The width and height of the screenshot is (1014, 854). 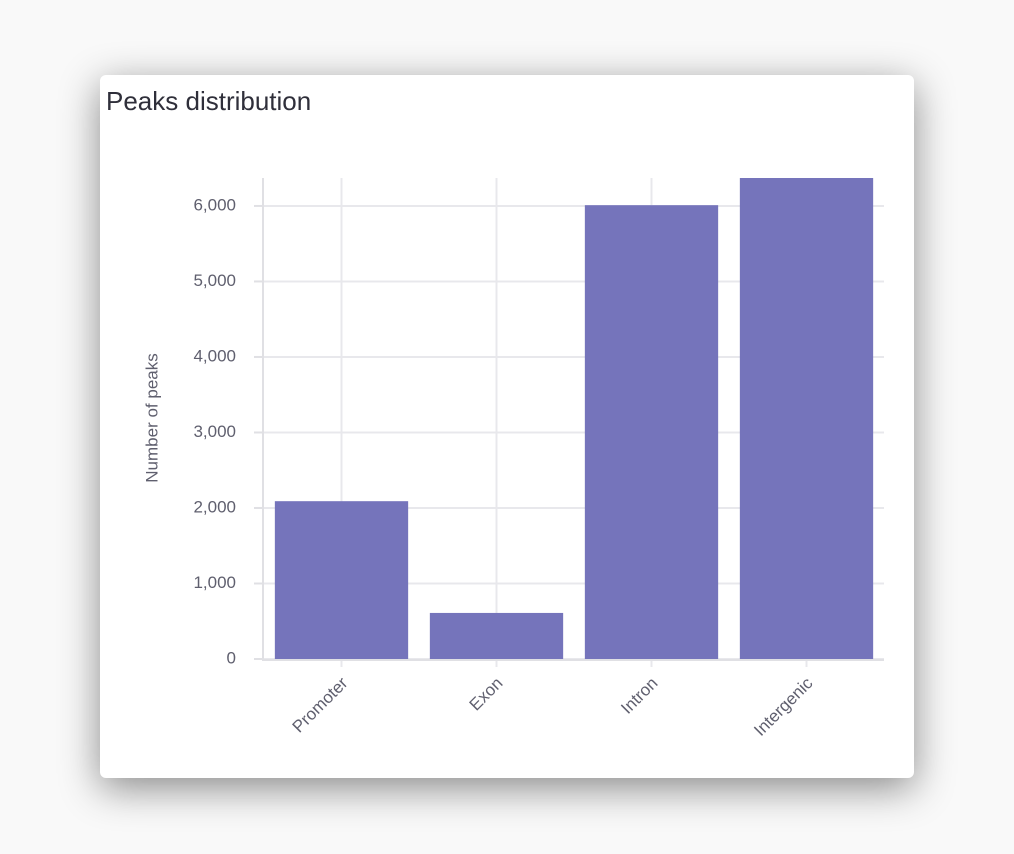 I want to click on x-tick-label: Promoter, so click(x=320, y=704).